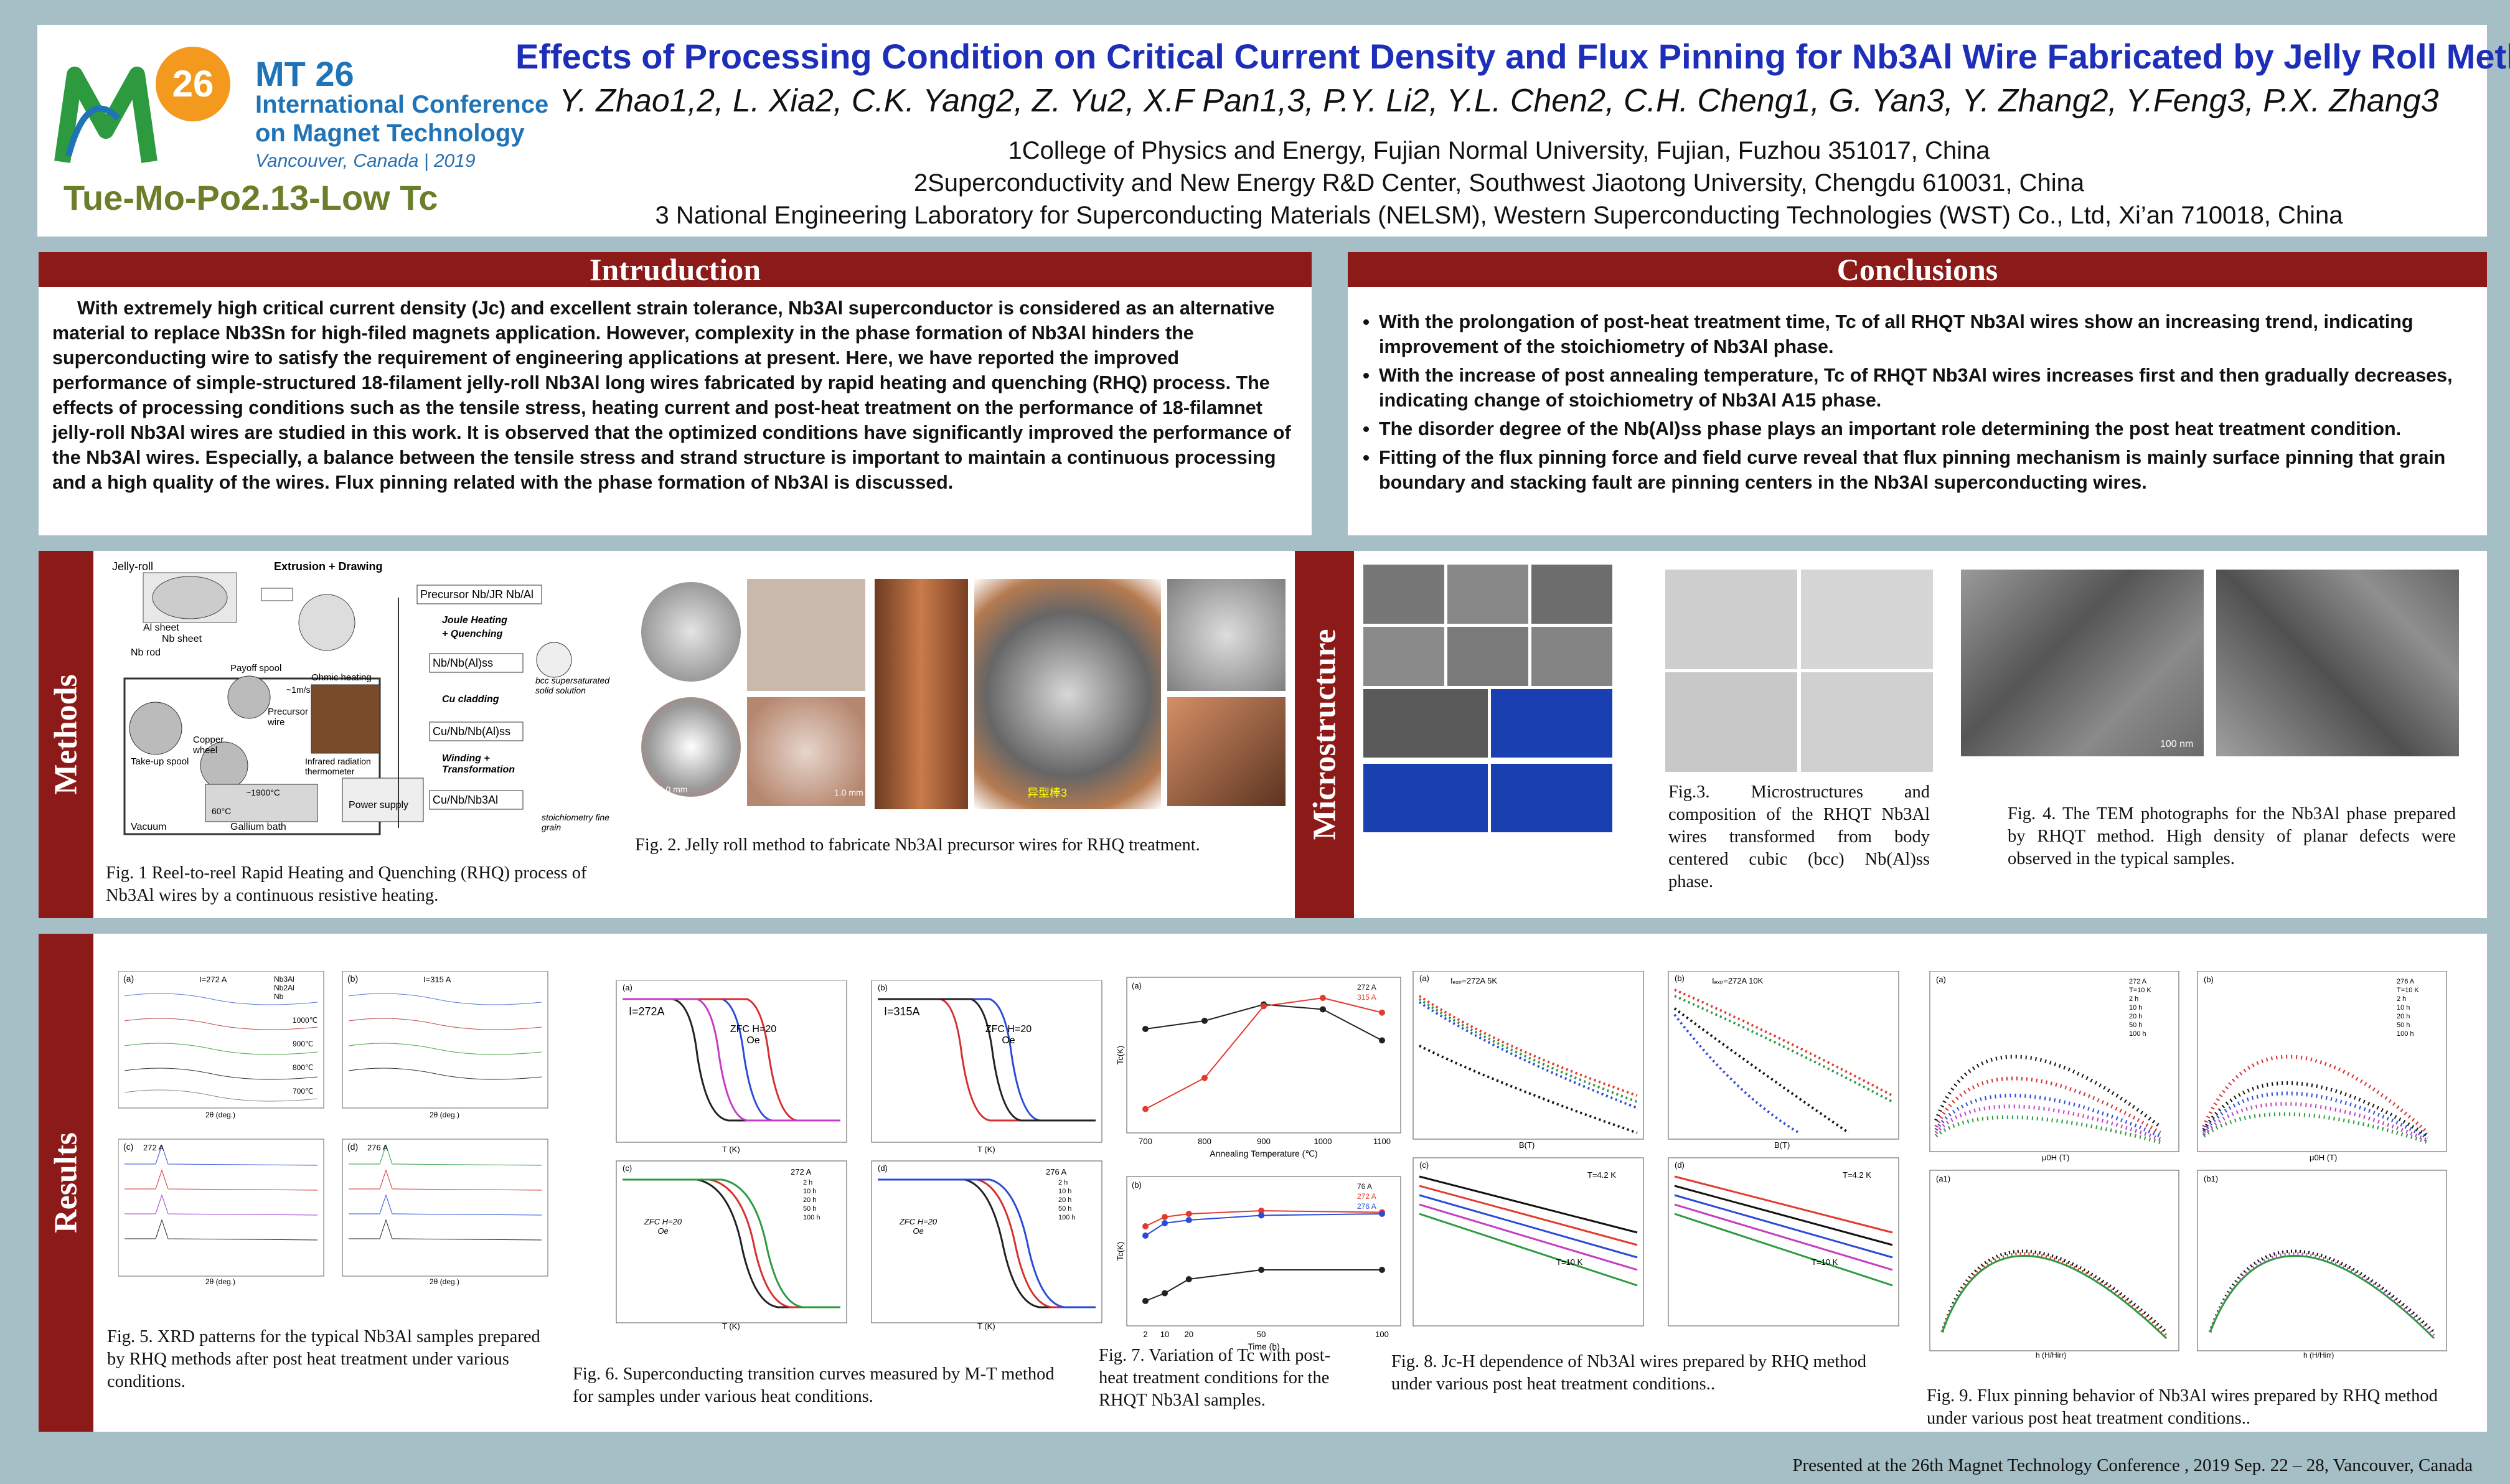  I want to click on xrd-panel-c, so click(221, 1208).